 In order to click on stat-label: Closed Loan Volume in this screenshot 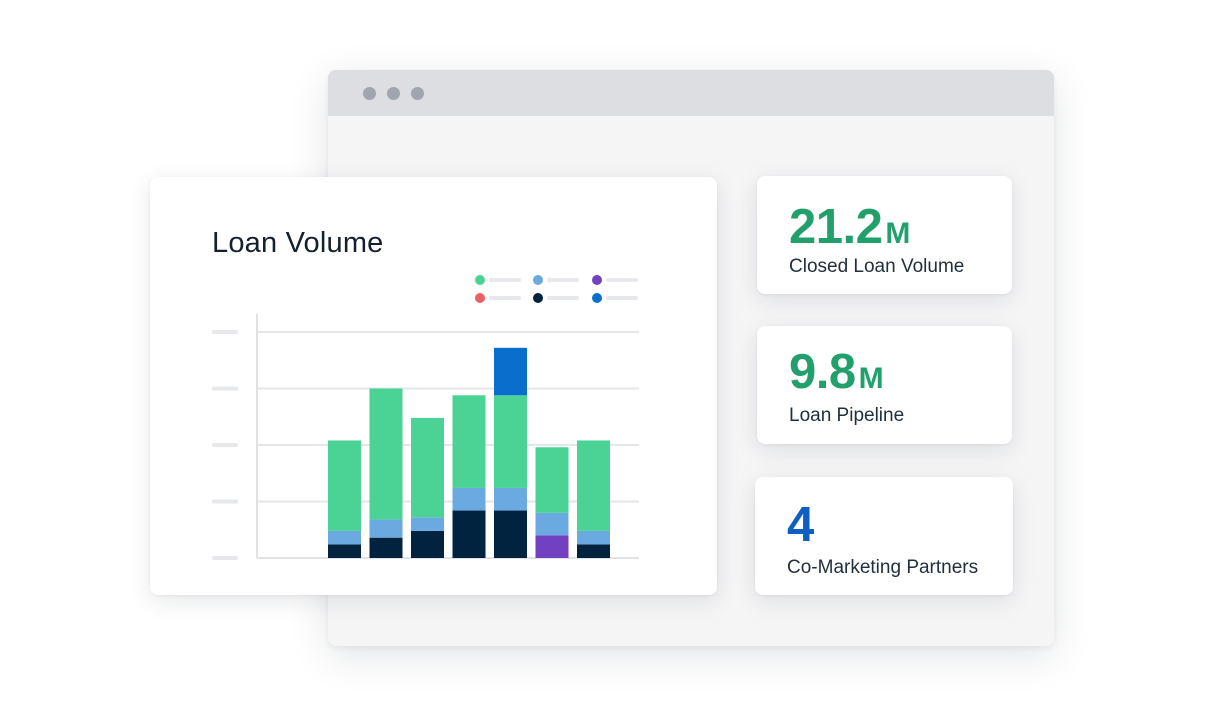, I will do `click(877, 266)`.